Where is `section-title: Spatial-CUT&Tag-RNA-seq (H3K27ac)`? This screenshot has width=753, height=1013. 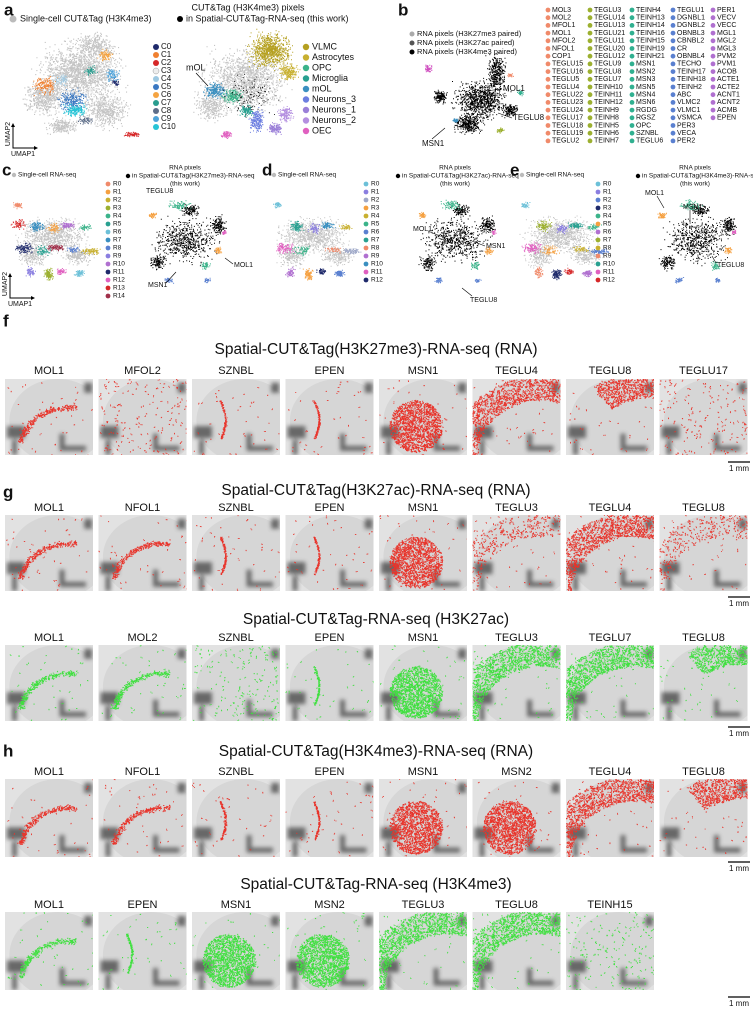 section-title: Spatial-CUT&Tag-RNA-seq (H3K27ac) is located at coordinates (376, 619).